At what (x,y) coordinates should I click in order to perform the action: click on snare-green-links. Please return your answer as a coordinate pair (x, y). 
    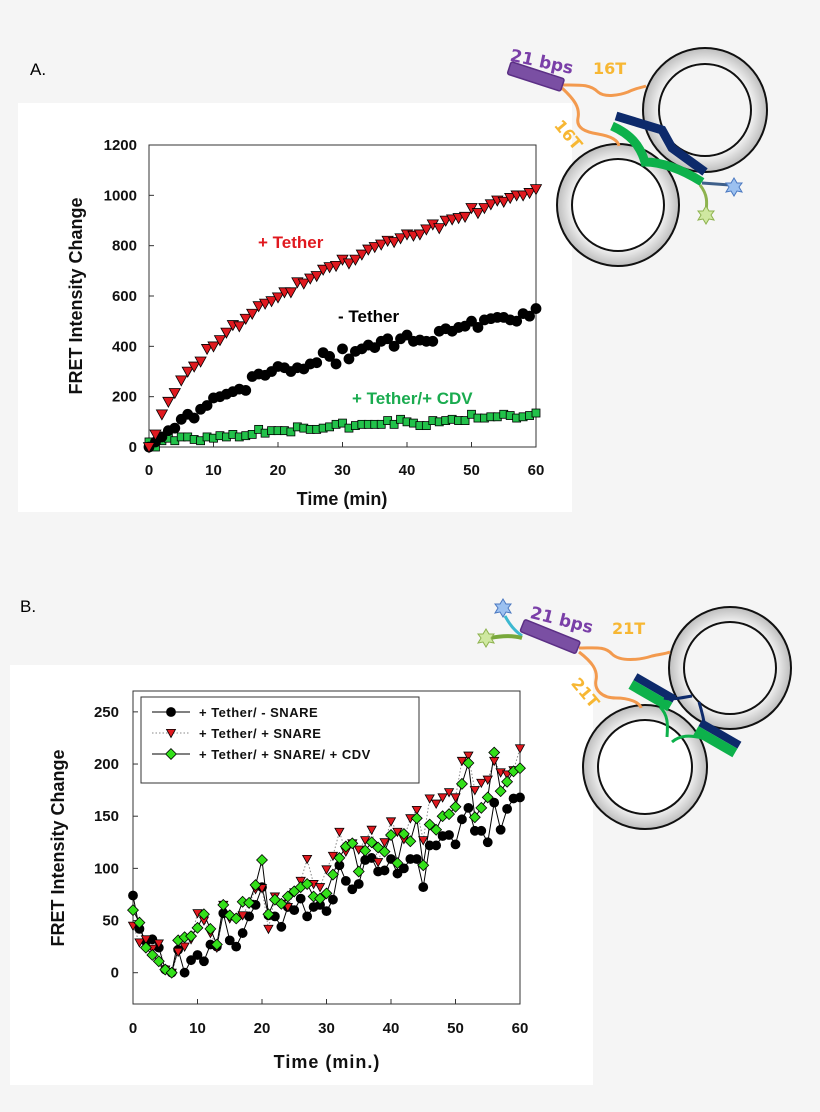
    Looking at the image, I should click on (680, 724).